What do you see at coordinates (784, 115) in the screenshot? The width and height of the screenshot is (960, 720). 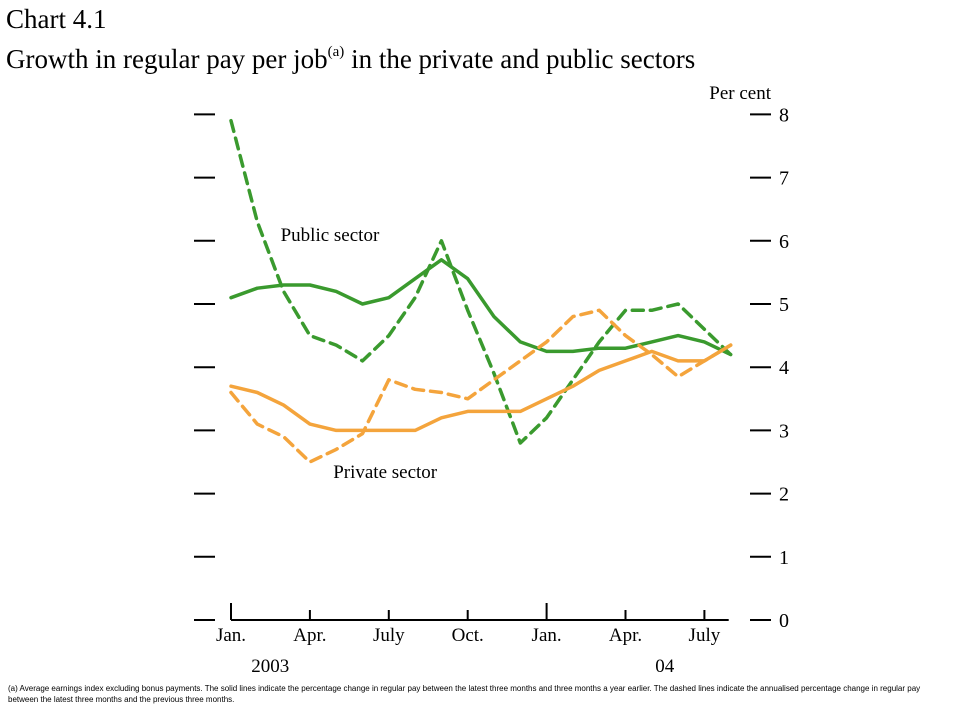 I see `y-tick-label: 8` at bounding box center [784, 115].